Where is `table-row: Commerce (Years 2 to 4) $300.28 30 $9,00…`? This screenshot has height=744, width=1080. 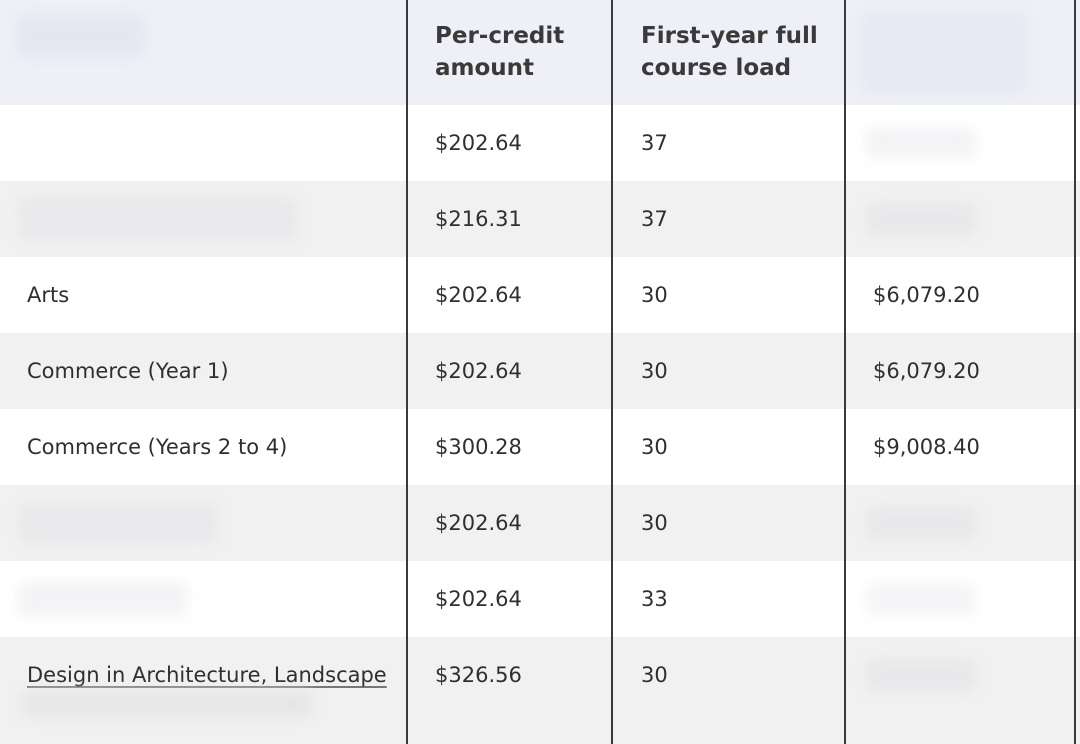
table-row: Commerce (Years 2 to 4) $300.28 30 $9,00… is located at coordinates (540, 447).